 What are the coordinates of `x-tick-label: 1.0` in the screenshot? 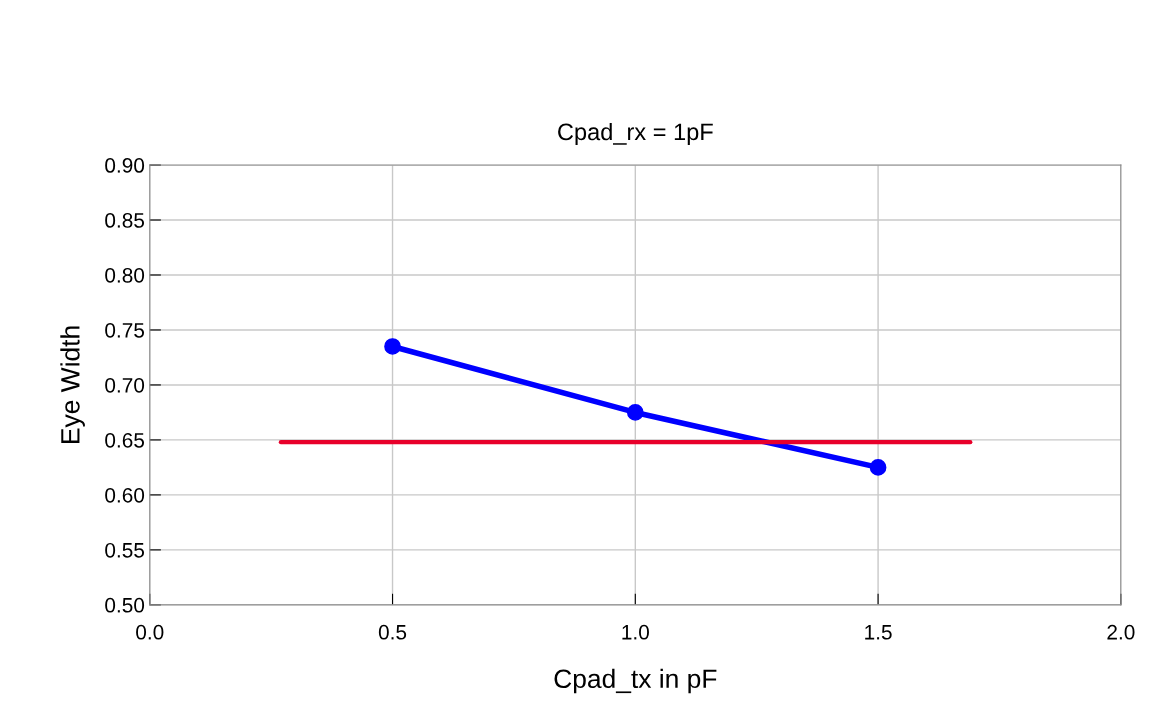 It's located at (635, 632).